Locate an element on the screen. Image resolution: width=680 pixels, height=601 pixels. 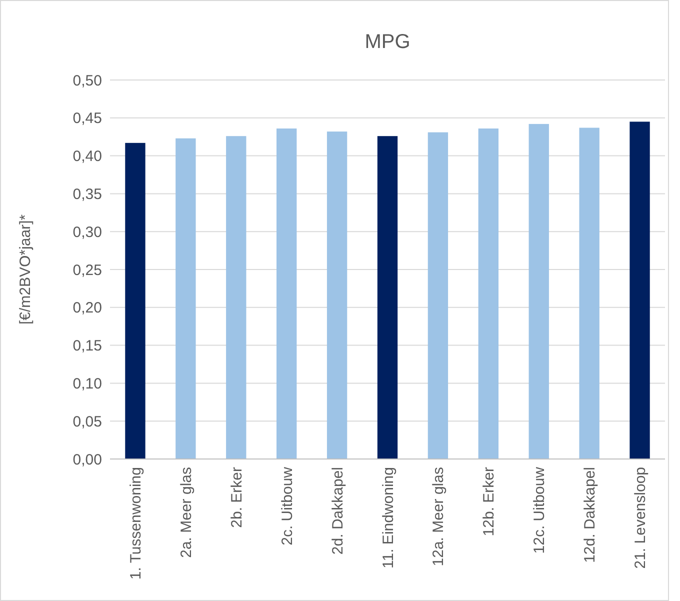
y-tick-label: 0,25 is located at coordinates (87, 270).